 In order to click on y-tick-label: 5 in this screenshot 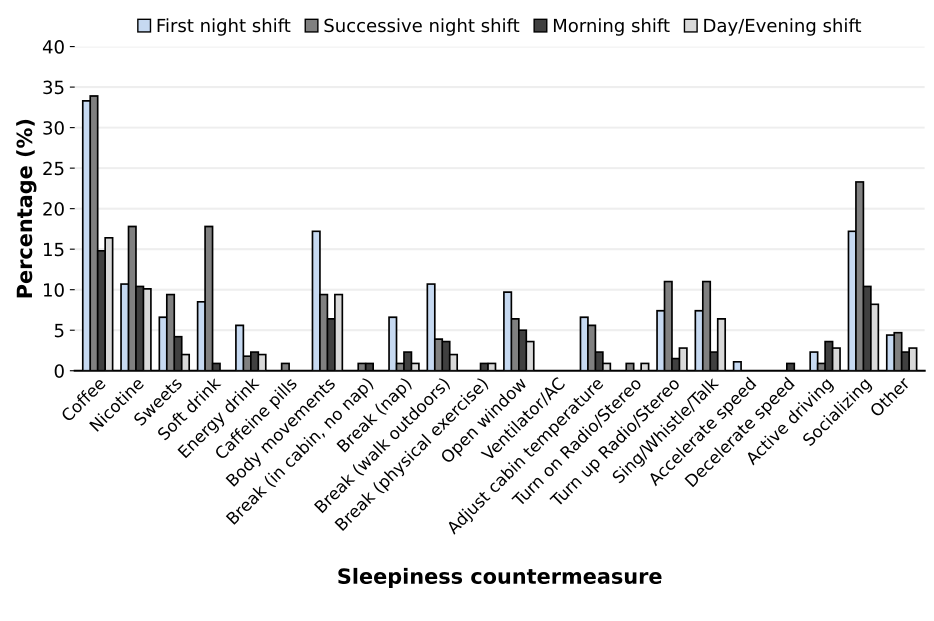, I will do `click(59, 331)`.